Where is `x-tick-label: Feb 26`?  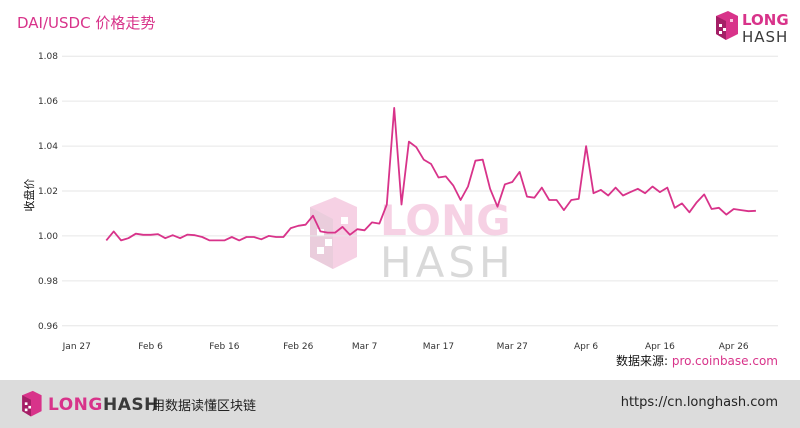 x-tick-label: Feb 26 is located at coordinates (298, 347).